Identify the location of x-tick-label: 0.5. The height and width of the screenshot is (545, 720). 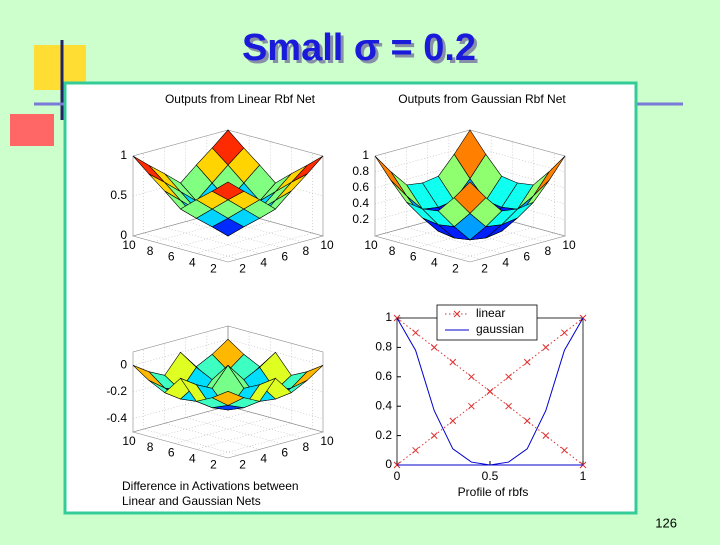
(490, 476).